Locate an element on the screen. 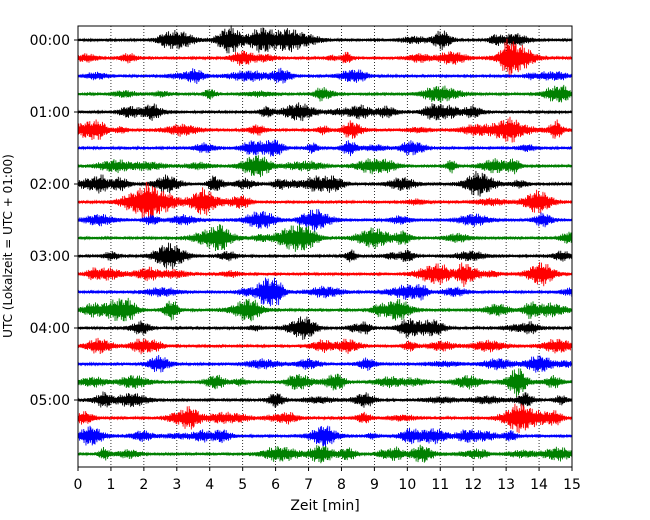 The height and width of the screenshot is (520, 650). y-tick-label: 02:00 is located at coordinates (50, 185).